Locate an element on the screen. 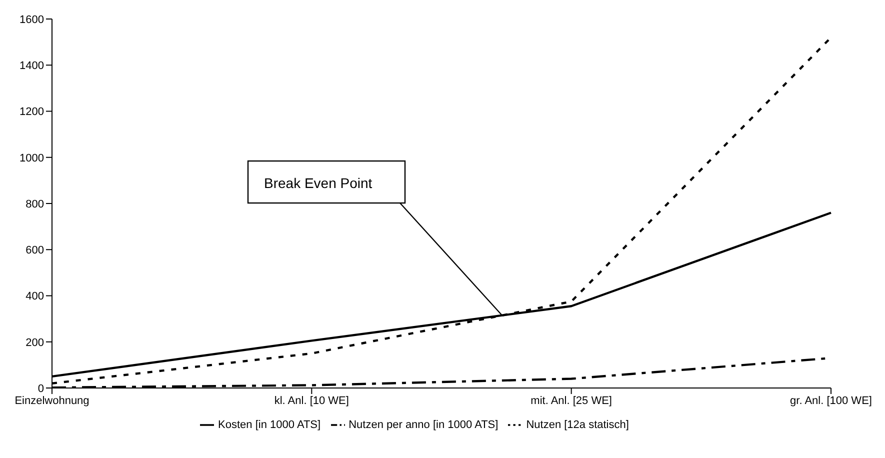 The image size is (885, 458). y-tick-label: 400 is located at coordinates (35, 296).